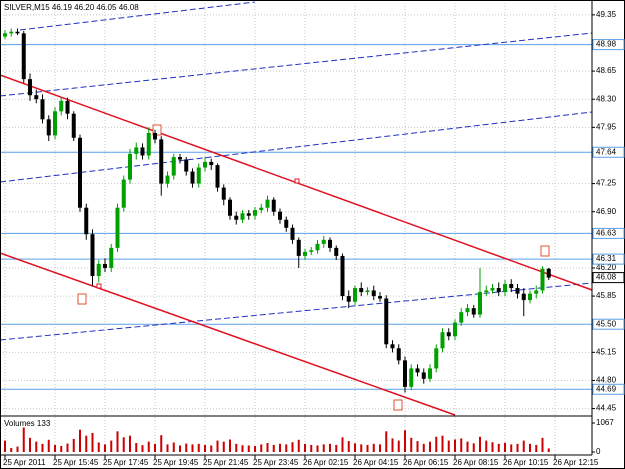  I want to click on y-tick-label: 48.65, so click(606, 70).